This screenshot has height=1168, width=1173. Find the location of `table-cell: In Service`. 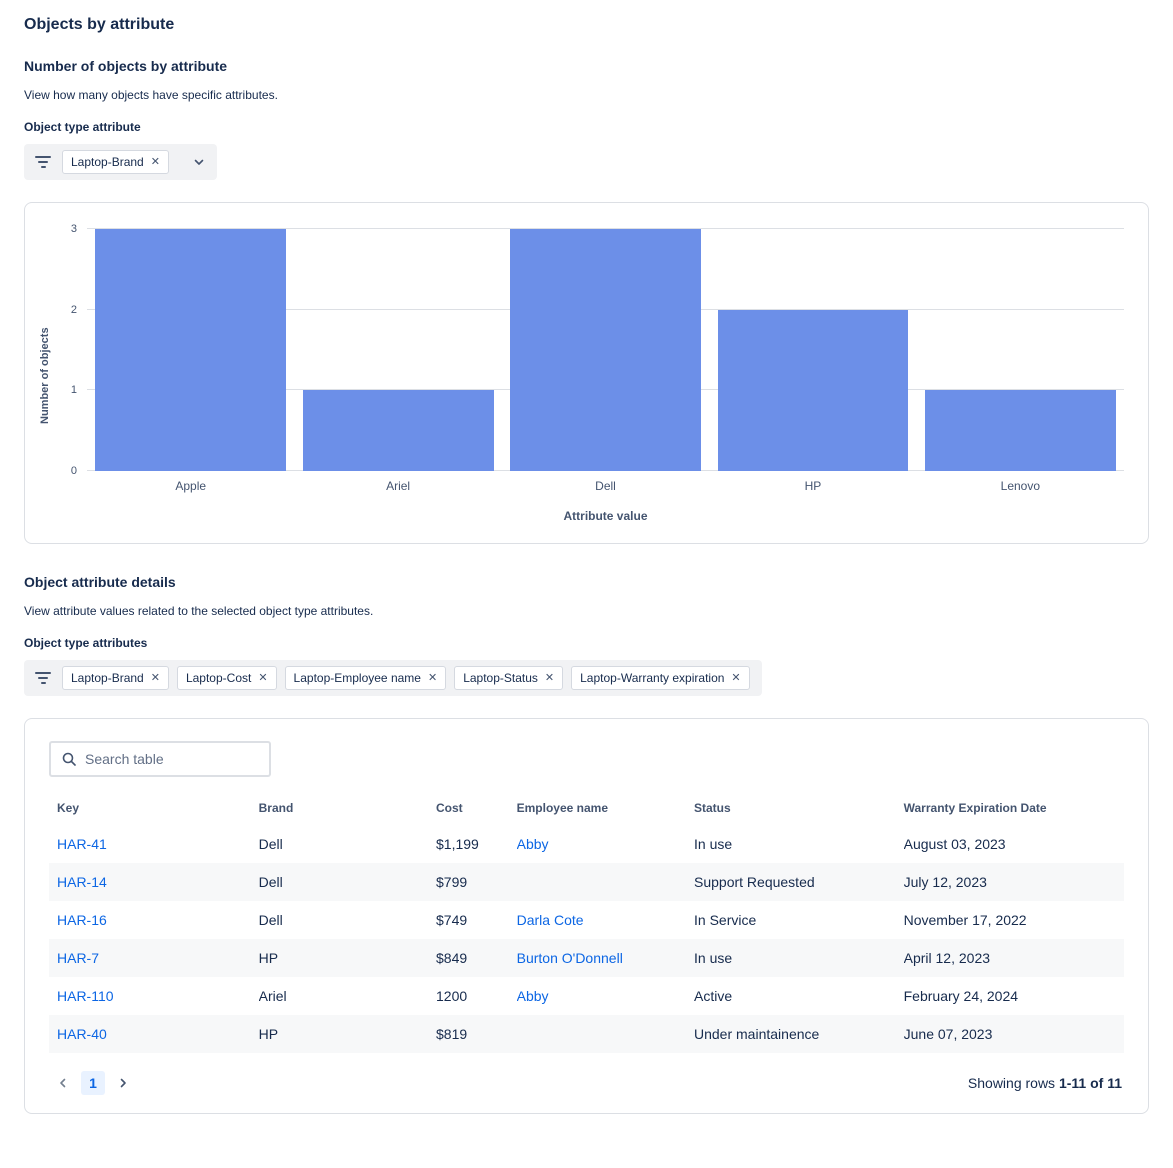

table-cell: In Service is located at coordinates (725, 920).